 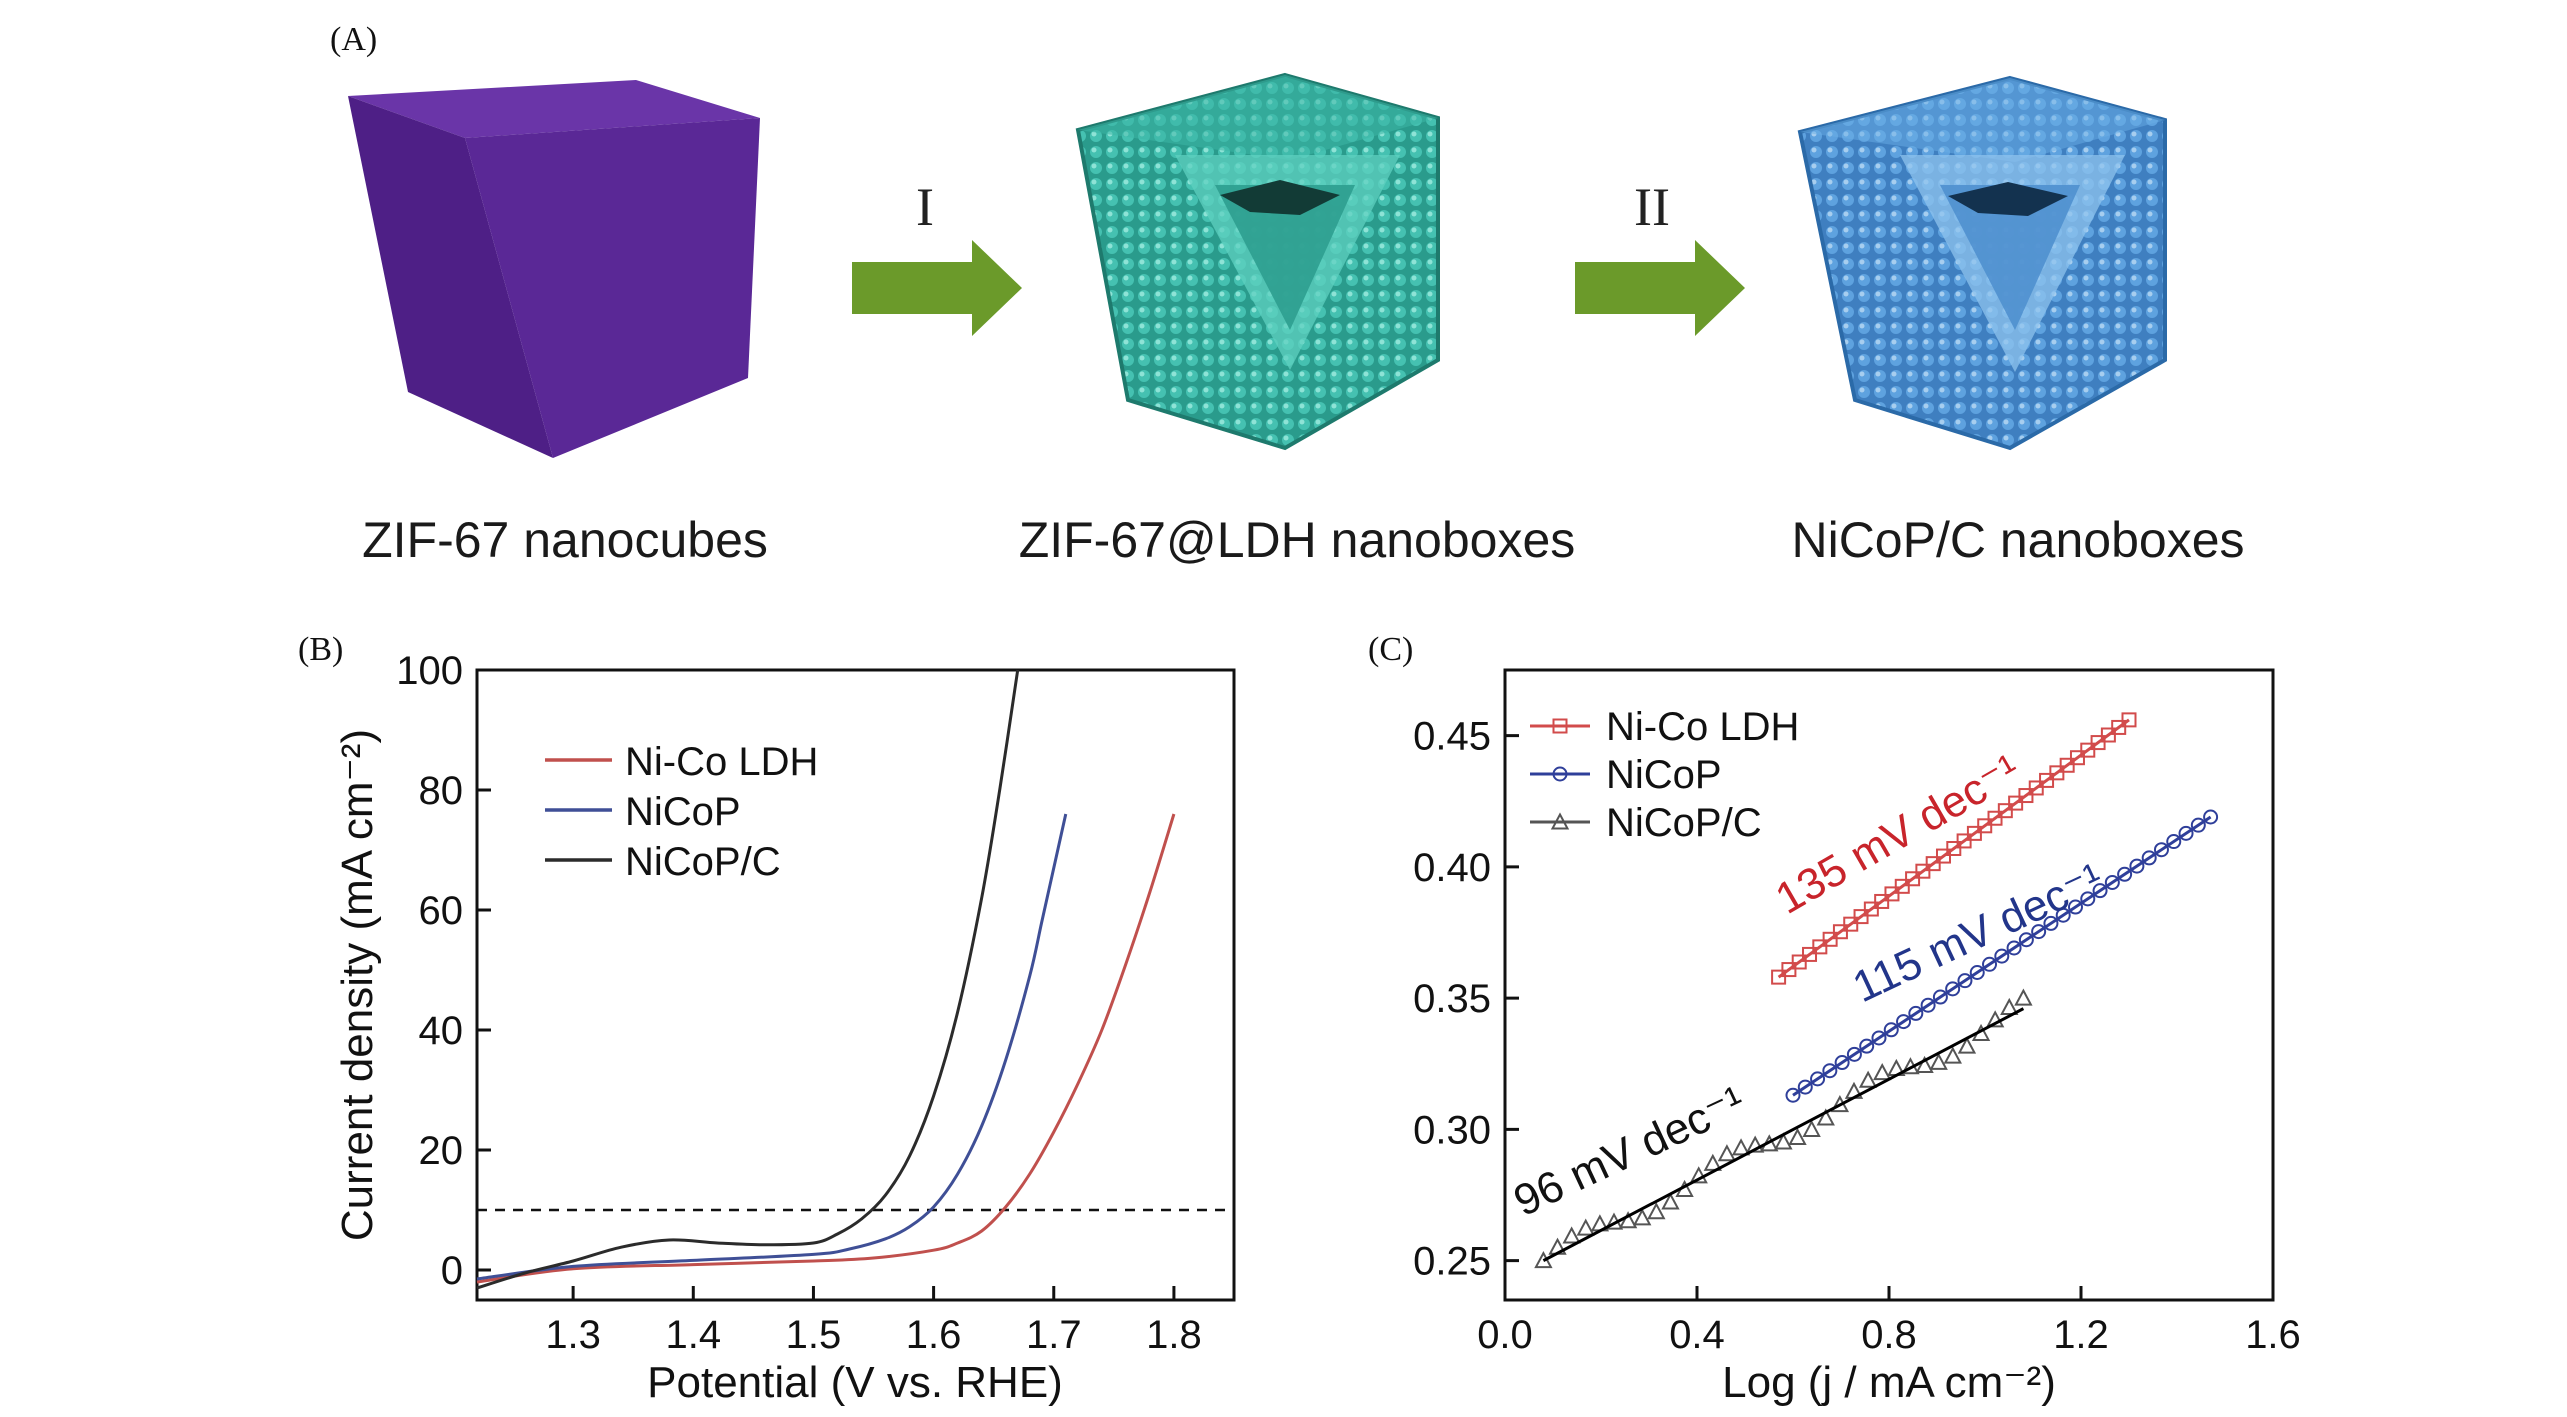 What do you see at coordinates (934, 1335) in the screenshot?
I see `x-tick-label: 1.6` at bounding box center [934, 1335].